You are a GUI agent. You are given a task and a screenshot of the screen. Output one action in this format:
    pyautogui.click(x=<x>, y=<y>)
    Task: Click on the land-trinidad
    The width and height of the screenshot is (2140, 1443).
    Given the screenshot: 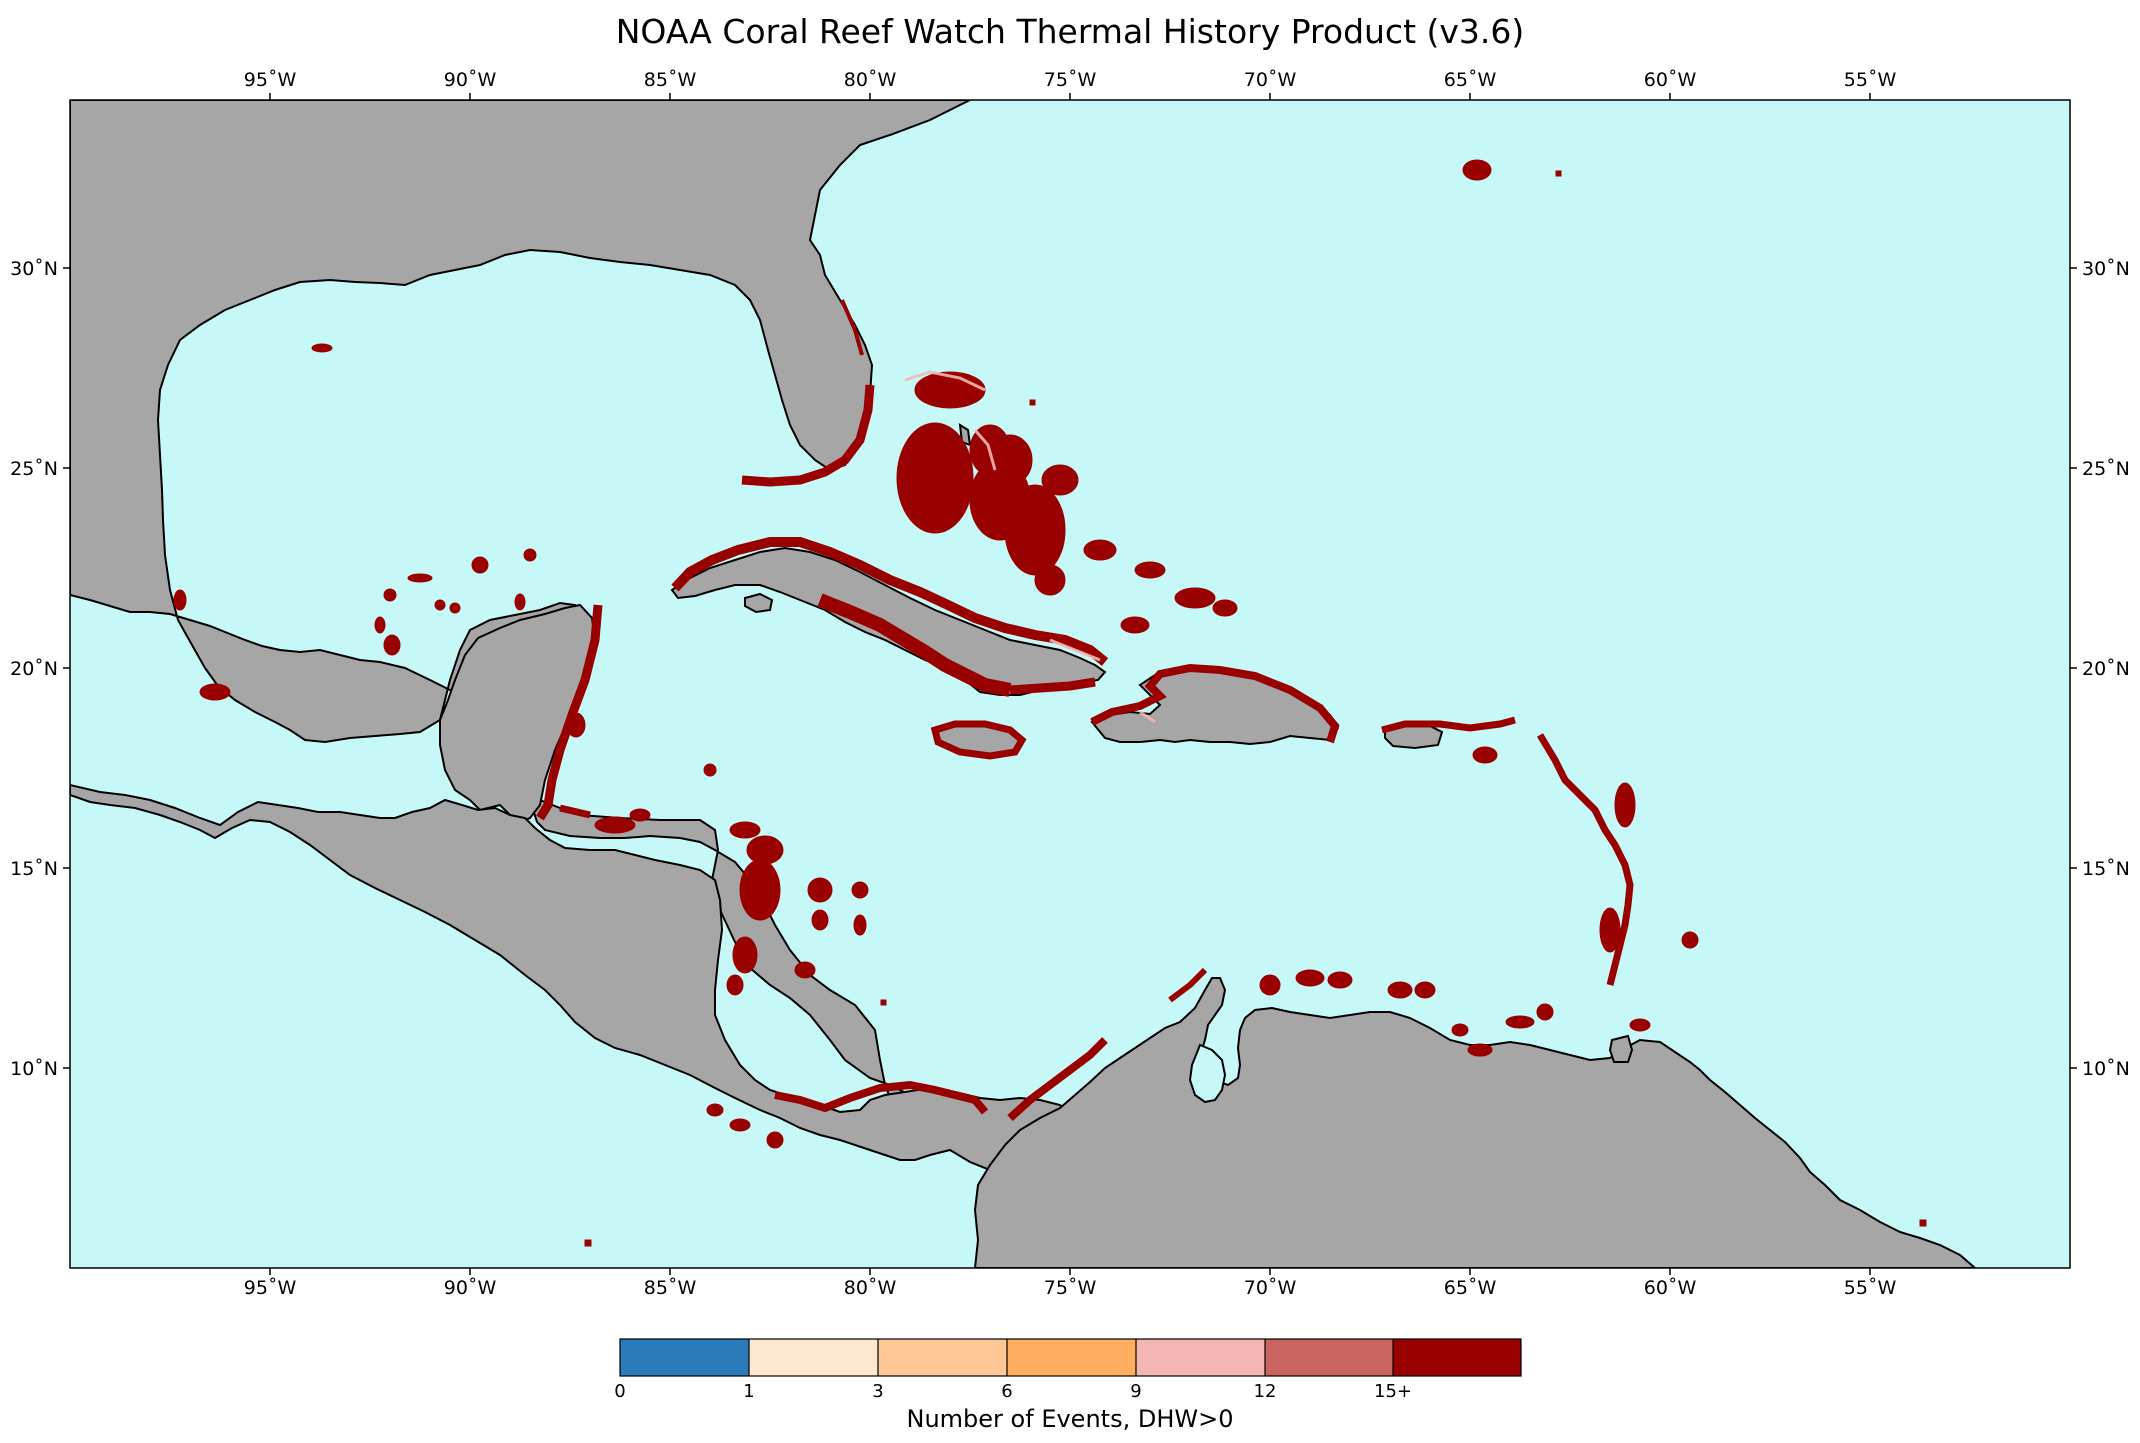 What is the action you would take?
    pyautogui.click(x=1621, y=1048)
    